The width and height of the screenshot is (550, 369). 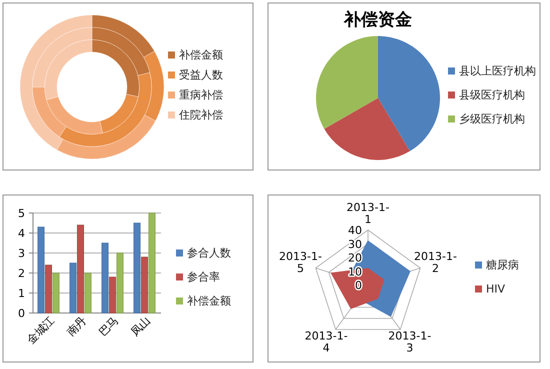 What do you see at coordinates (203, 277) in the screenshot?
I see `legend-label: 参合率` at bounding box center [203, 277].